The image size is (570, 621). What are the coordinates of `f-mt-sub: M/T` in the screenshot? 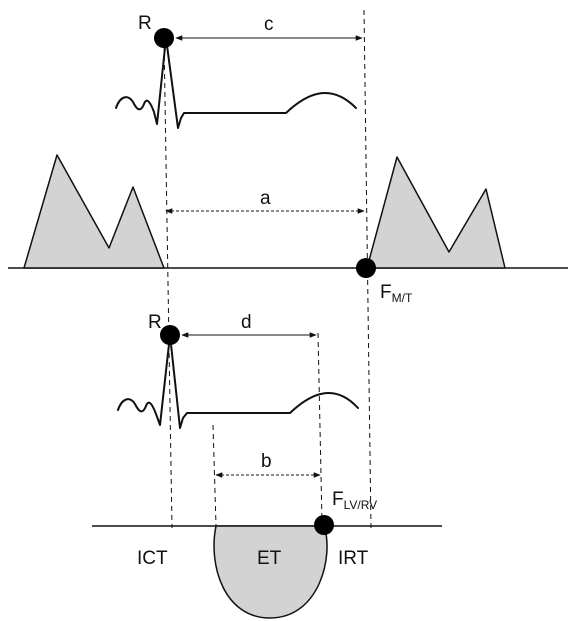 It's located at (402, 298).